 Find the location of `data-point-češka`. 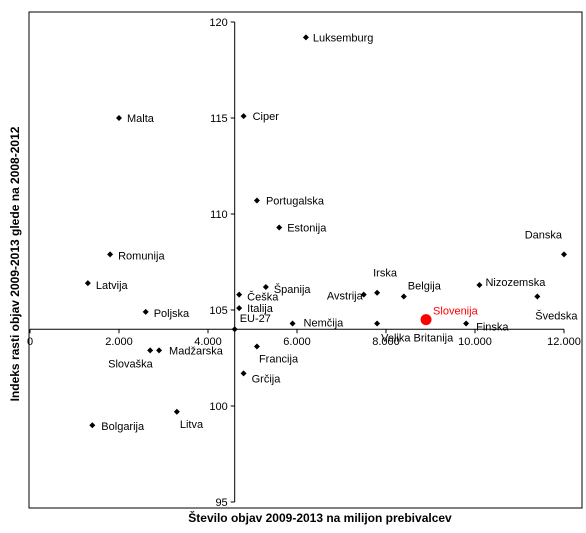

data-point-češka is located at coordinates (239, 294).